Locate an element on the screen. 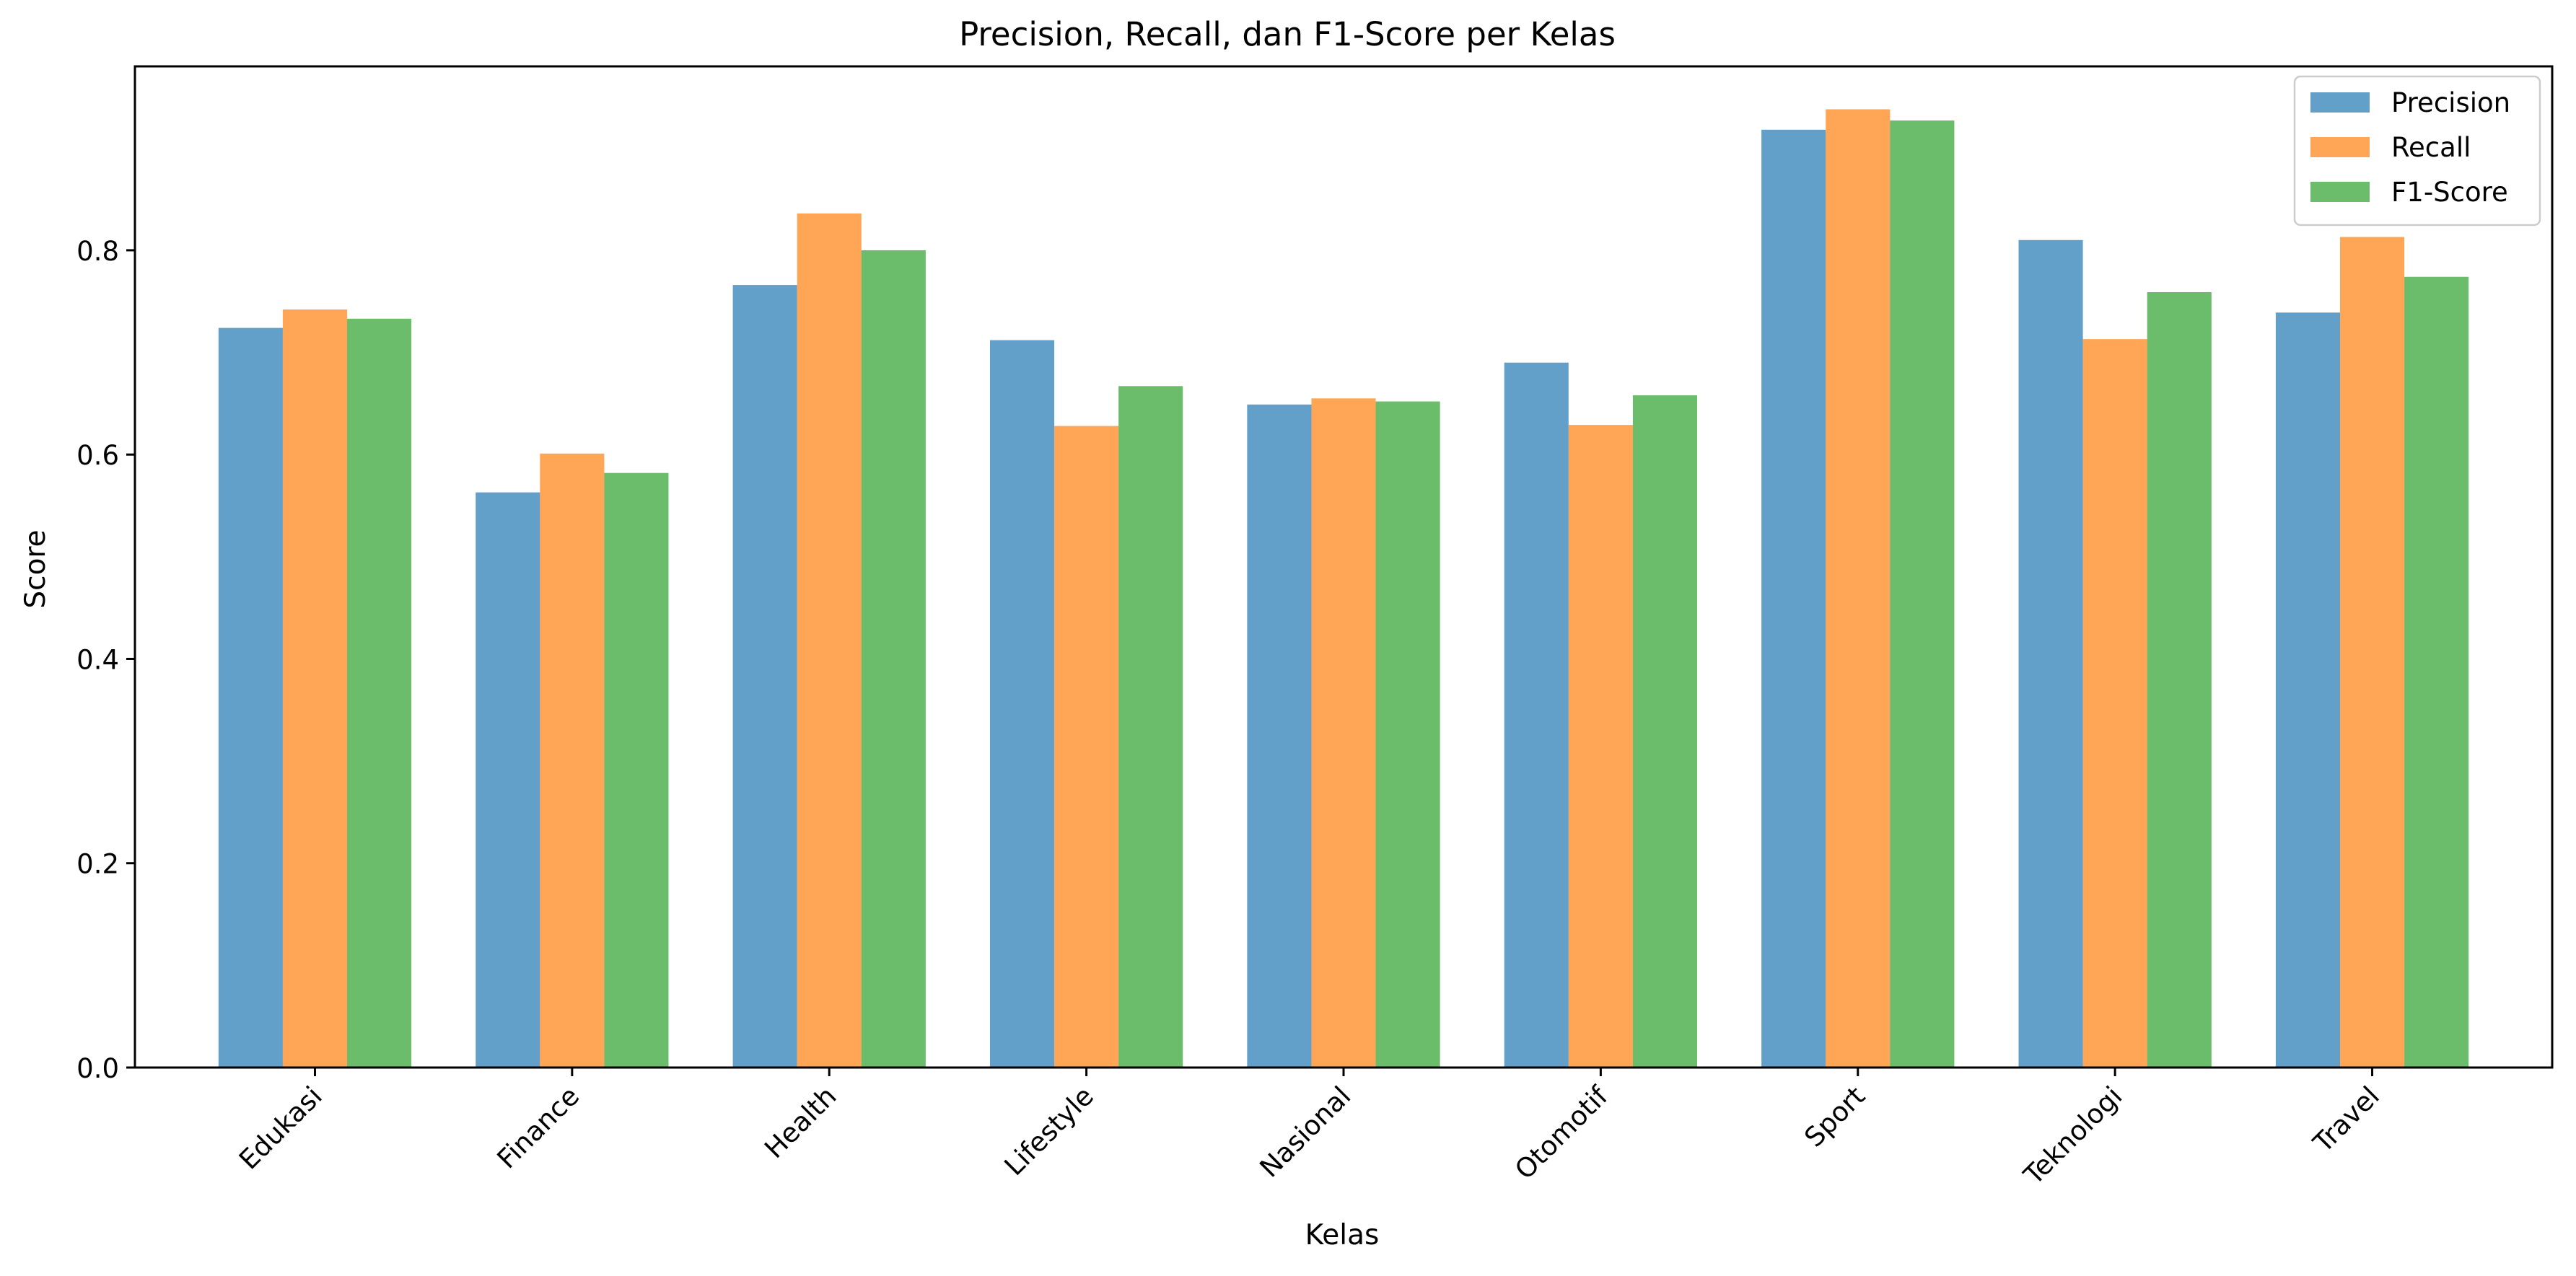  legend: Precision Recall F1-Score is located at coordinates (2417, 150).